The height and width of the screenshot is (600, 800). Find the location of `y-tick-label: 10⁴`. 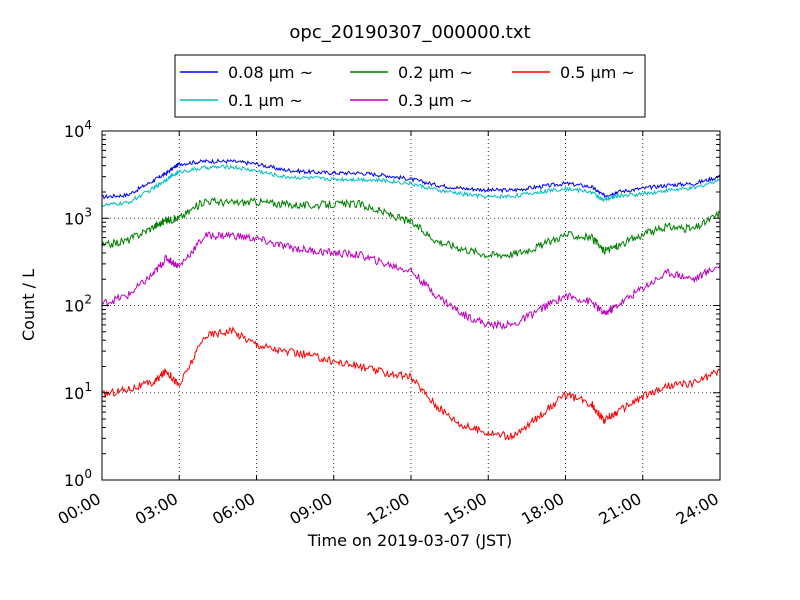

y-tick-label: 10⁴ is located at coordinates (78, 129).